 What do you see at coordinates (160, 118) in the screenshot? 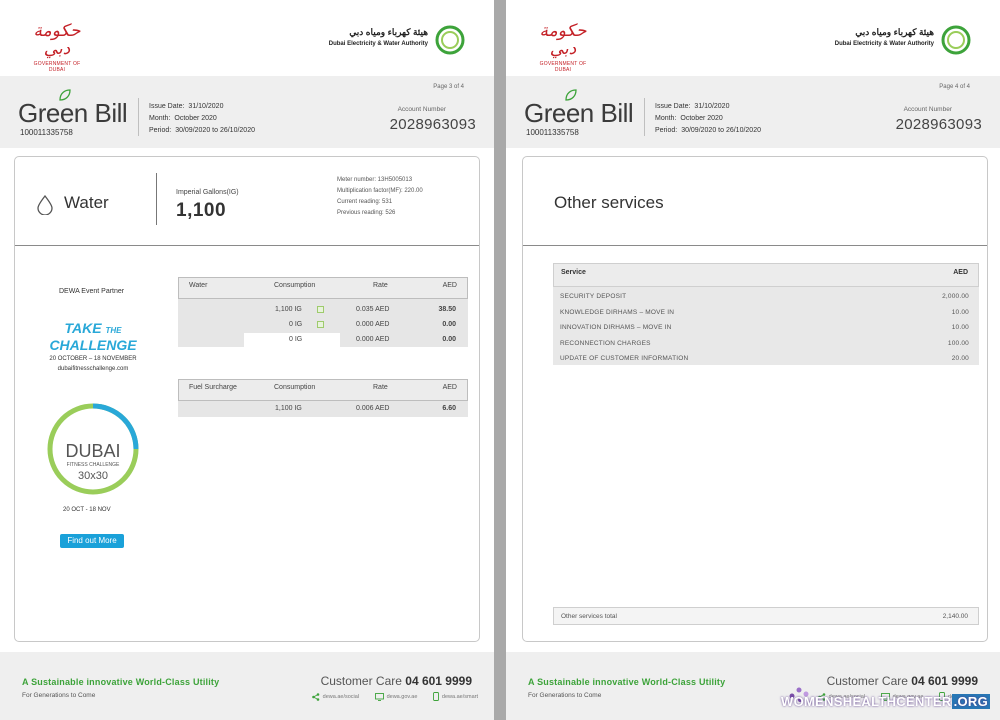
I see `month-label: Month:` at bounding box center [160, 118].